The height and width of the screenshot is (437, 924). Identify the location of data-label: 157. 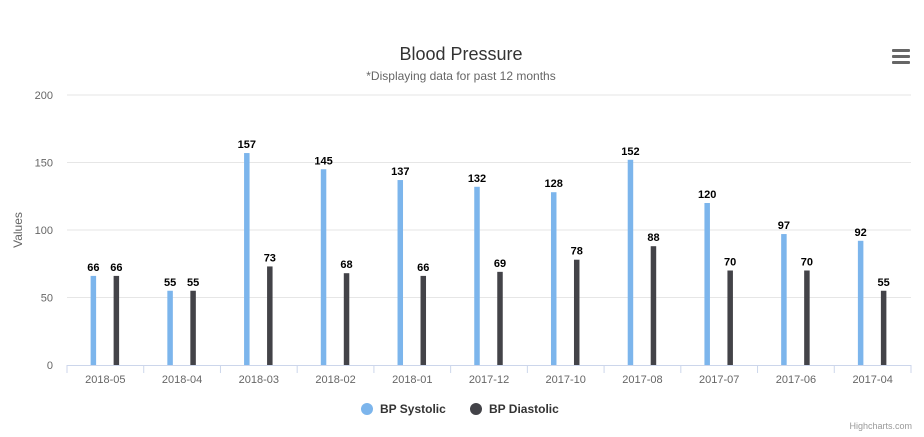
(247, 145).